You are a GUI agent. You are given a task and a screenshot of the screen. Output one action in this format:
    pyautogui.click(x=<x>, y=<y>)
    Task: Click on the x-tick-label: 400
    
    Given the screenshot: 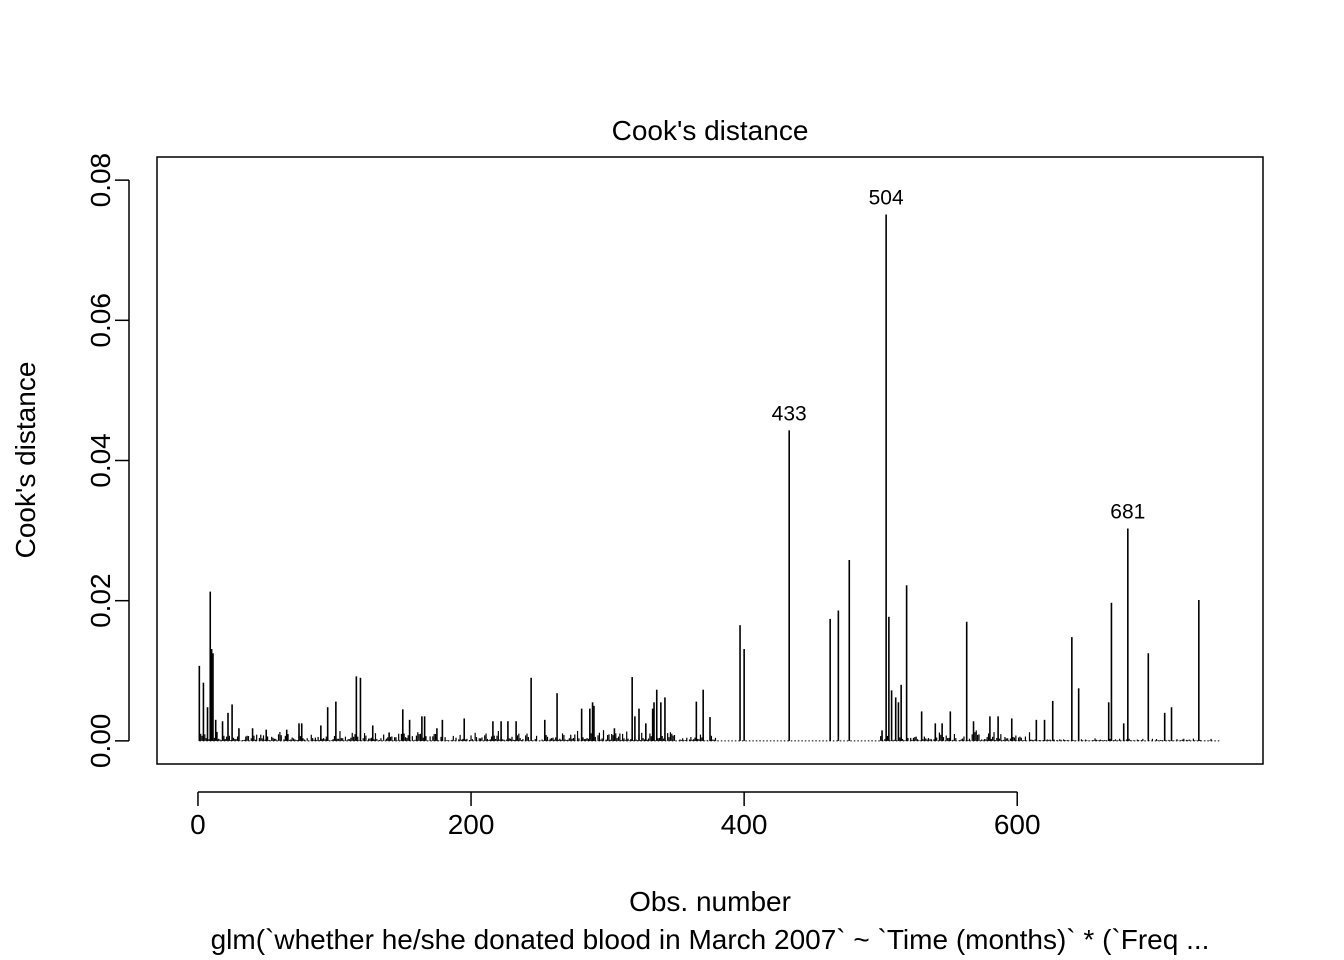 What is the action you would take?
    pyautogui.click(x=744, y=824)
    